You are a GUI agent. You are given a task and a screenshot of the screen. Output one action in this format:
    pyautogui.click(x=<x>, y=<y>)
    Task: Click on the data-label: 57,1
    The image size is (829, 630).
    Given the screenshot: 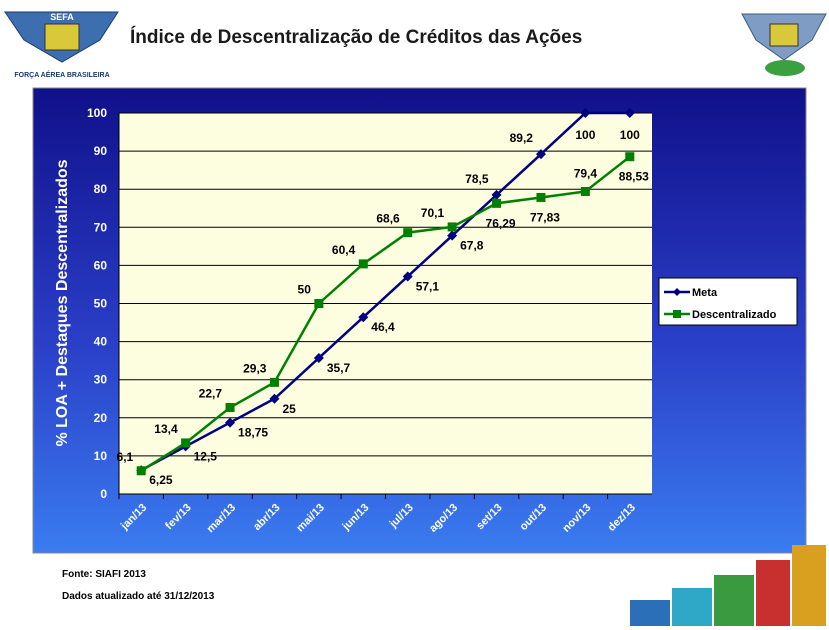 What is the action you would take?
    pyautogui.click(x=428, y=286)
    